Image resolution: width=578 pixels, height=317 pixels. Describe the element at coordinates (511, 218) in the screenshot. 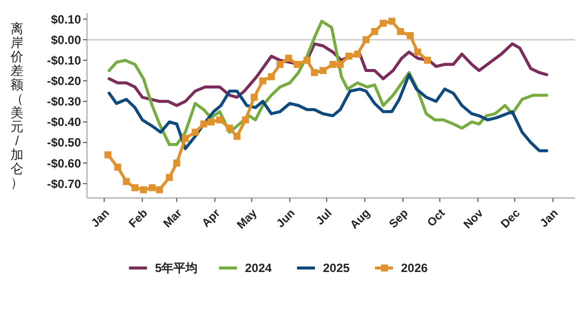

I see `x-tick-label: Dec` at that location.